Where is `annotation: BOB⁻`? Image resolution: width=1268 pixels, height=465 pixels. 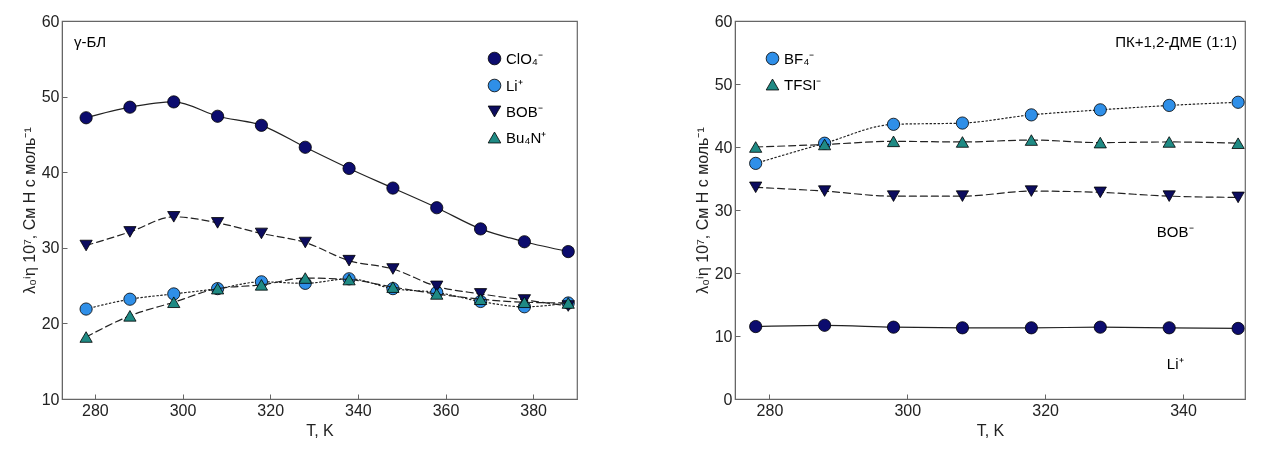
annotation: BOB⁻ is located at coordinates (1175, 232).